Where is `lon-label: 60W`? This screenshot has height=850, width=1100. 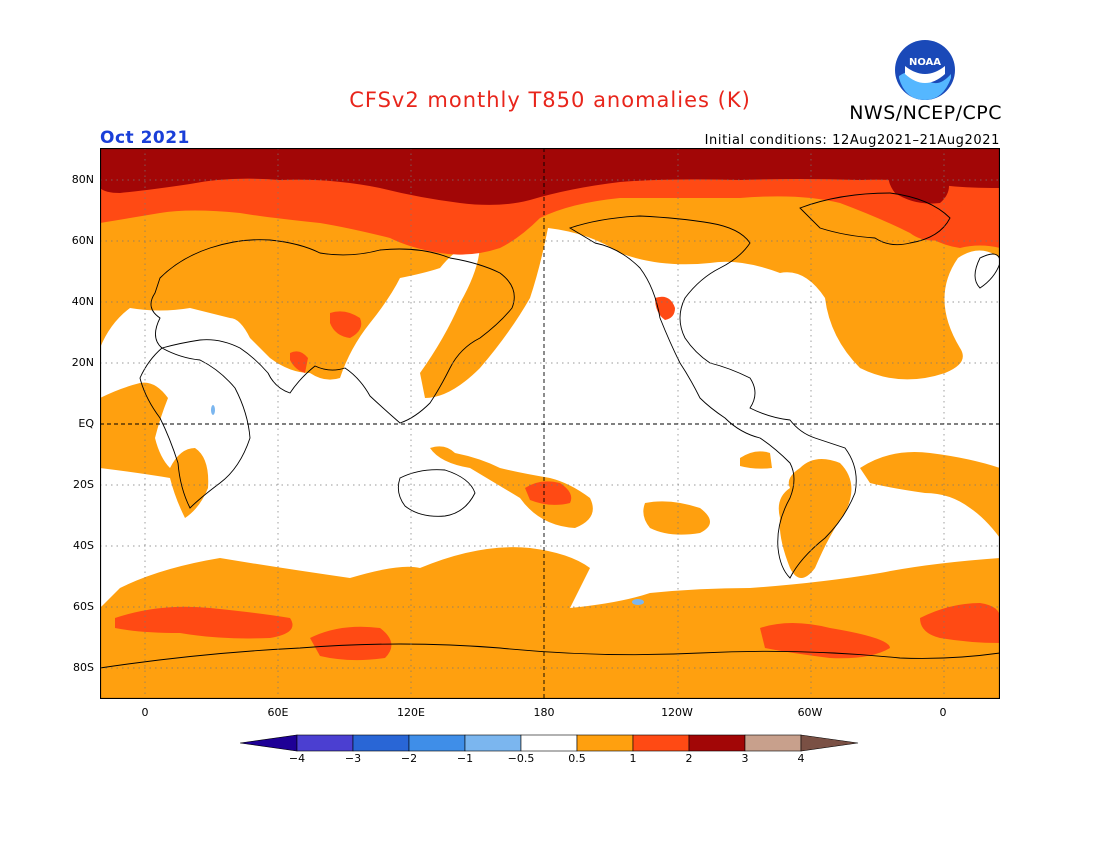
lon-label: 60W is located at coordinates (810, 712).